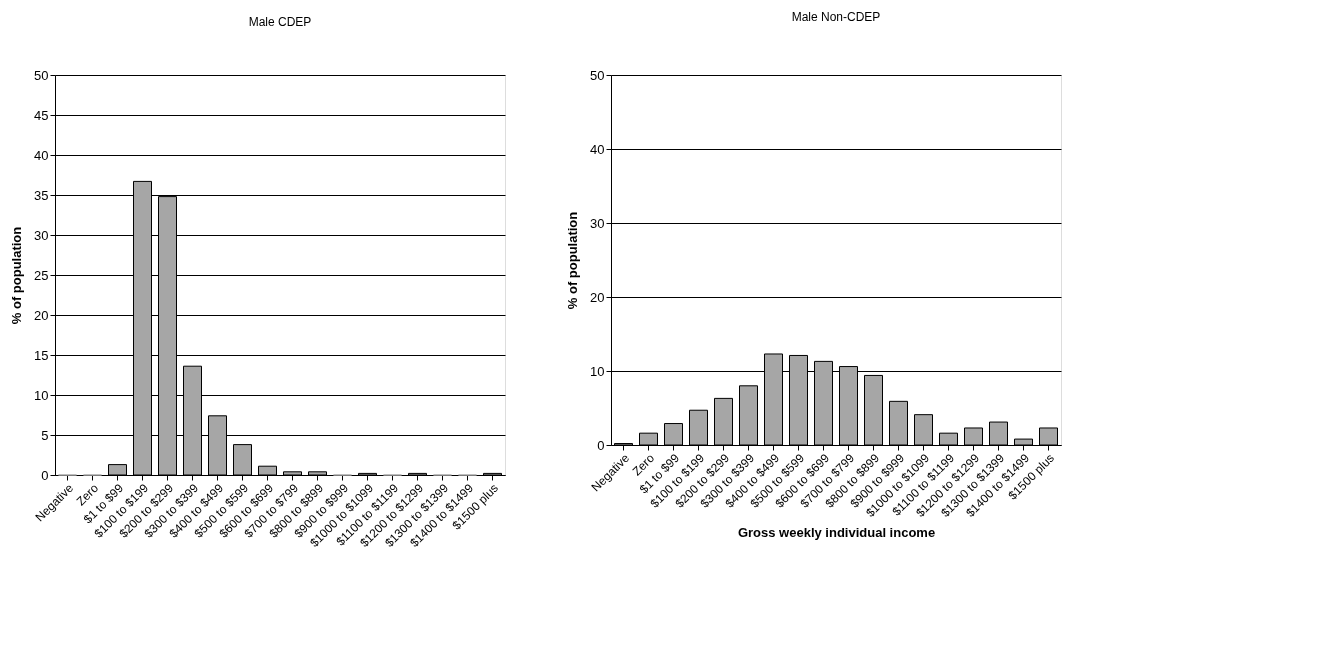 The width and height of the screenshot is (1341, 671). Describe the element at coordinates (41, 115) in the screenshot. I see `y-tick-label: 45` at that location.